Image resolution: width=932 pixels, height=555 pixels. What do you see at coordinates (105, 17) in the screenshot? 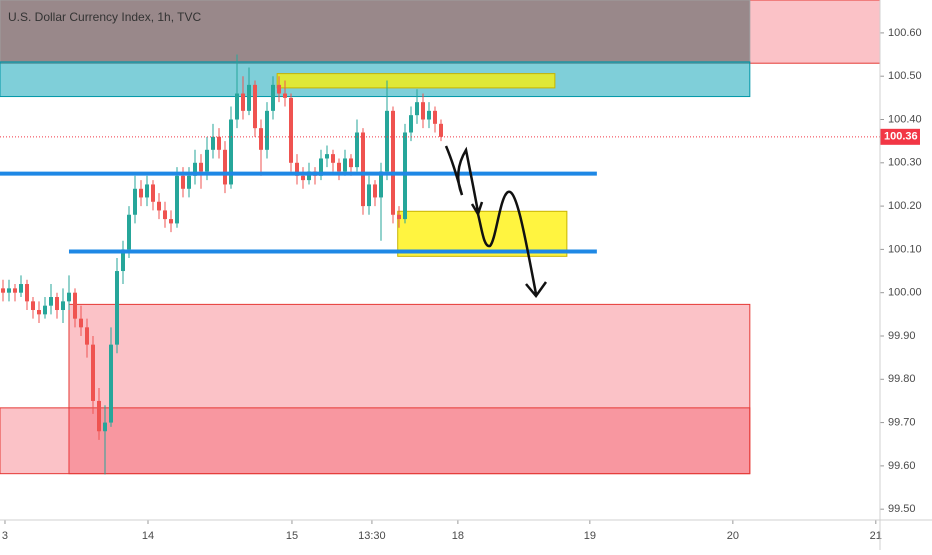
I see `chart-title: U.S. Dollar Currency Index, 1h, TVC` at bounding box center [105, 17].